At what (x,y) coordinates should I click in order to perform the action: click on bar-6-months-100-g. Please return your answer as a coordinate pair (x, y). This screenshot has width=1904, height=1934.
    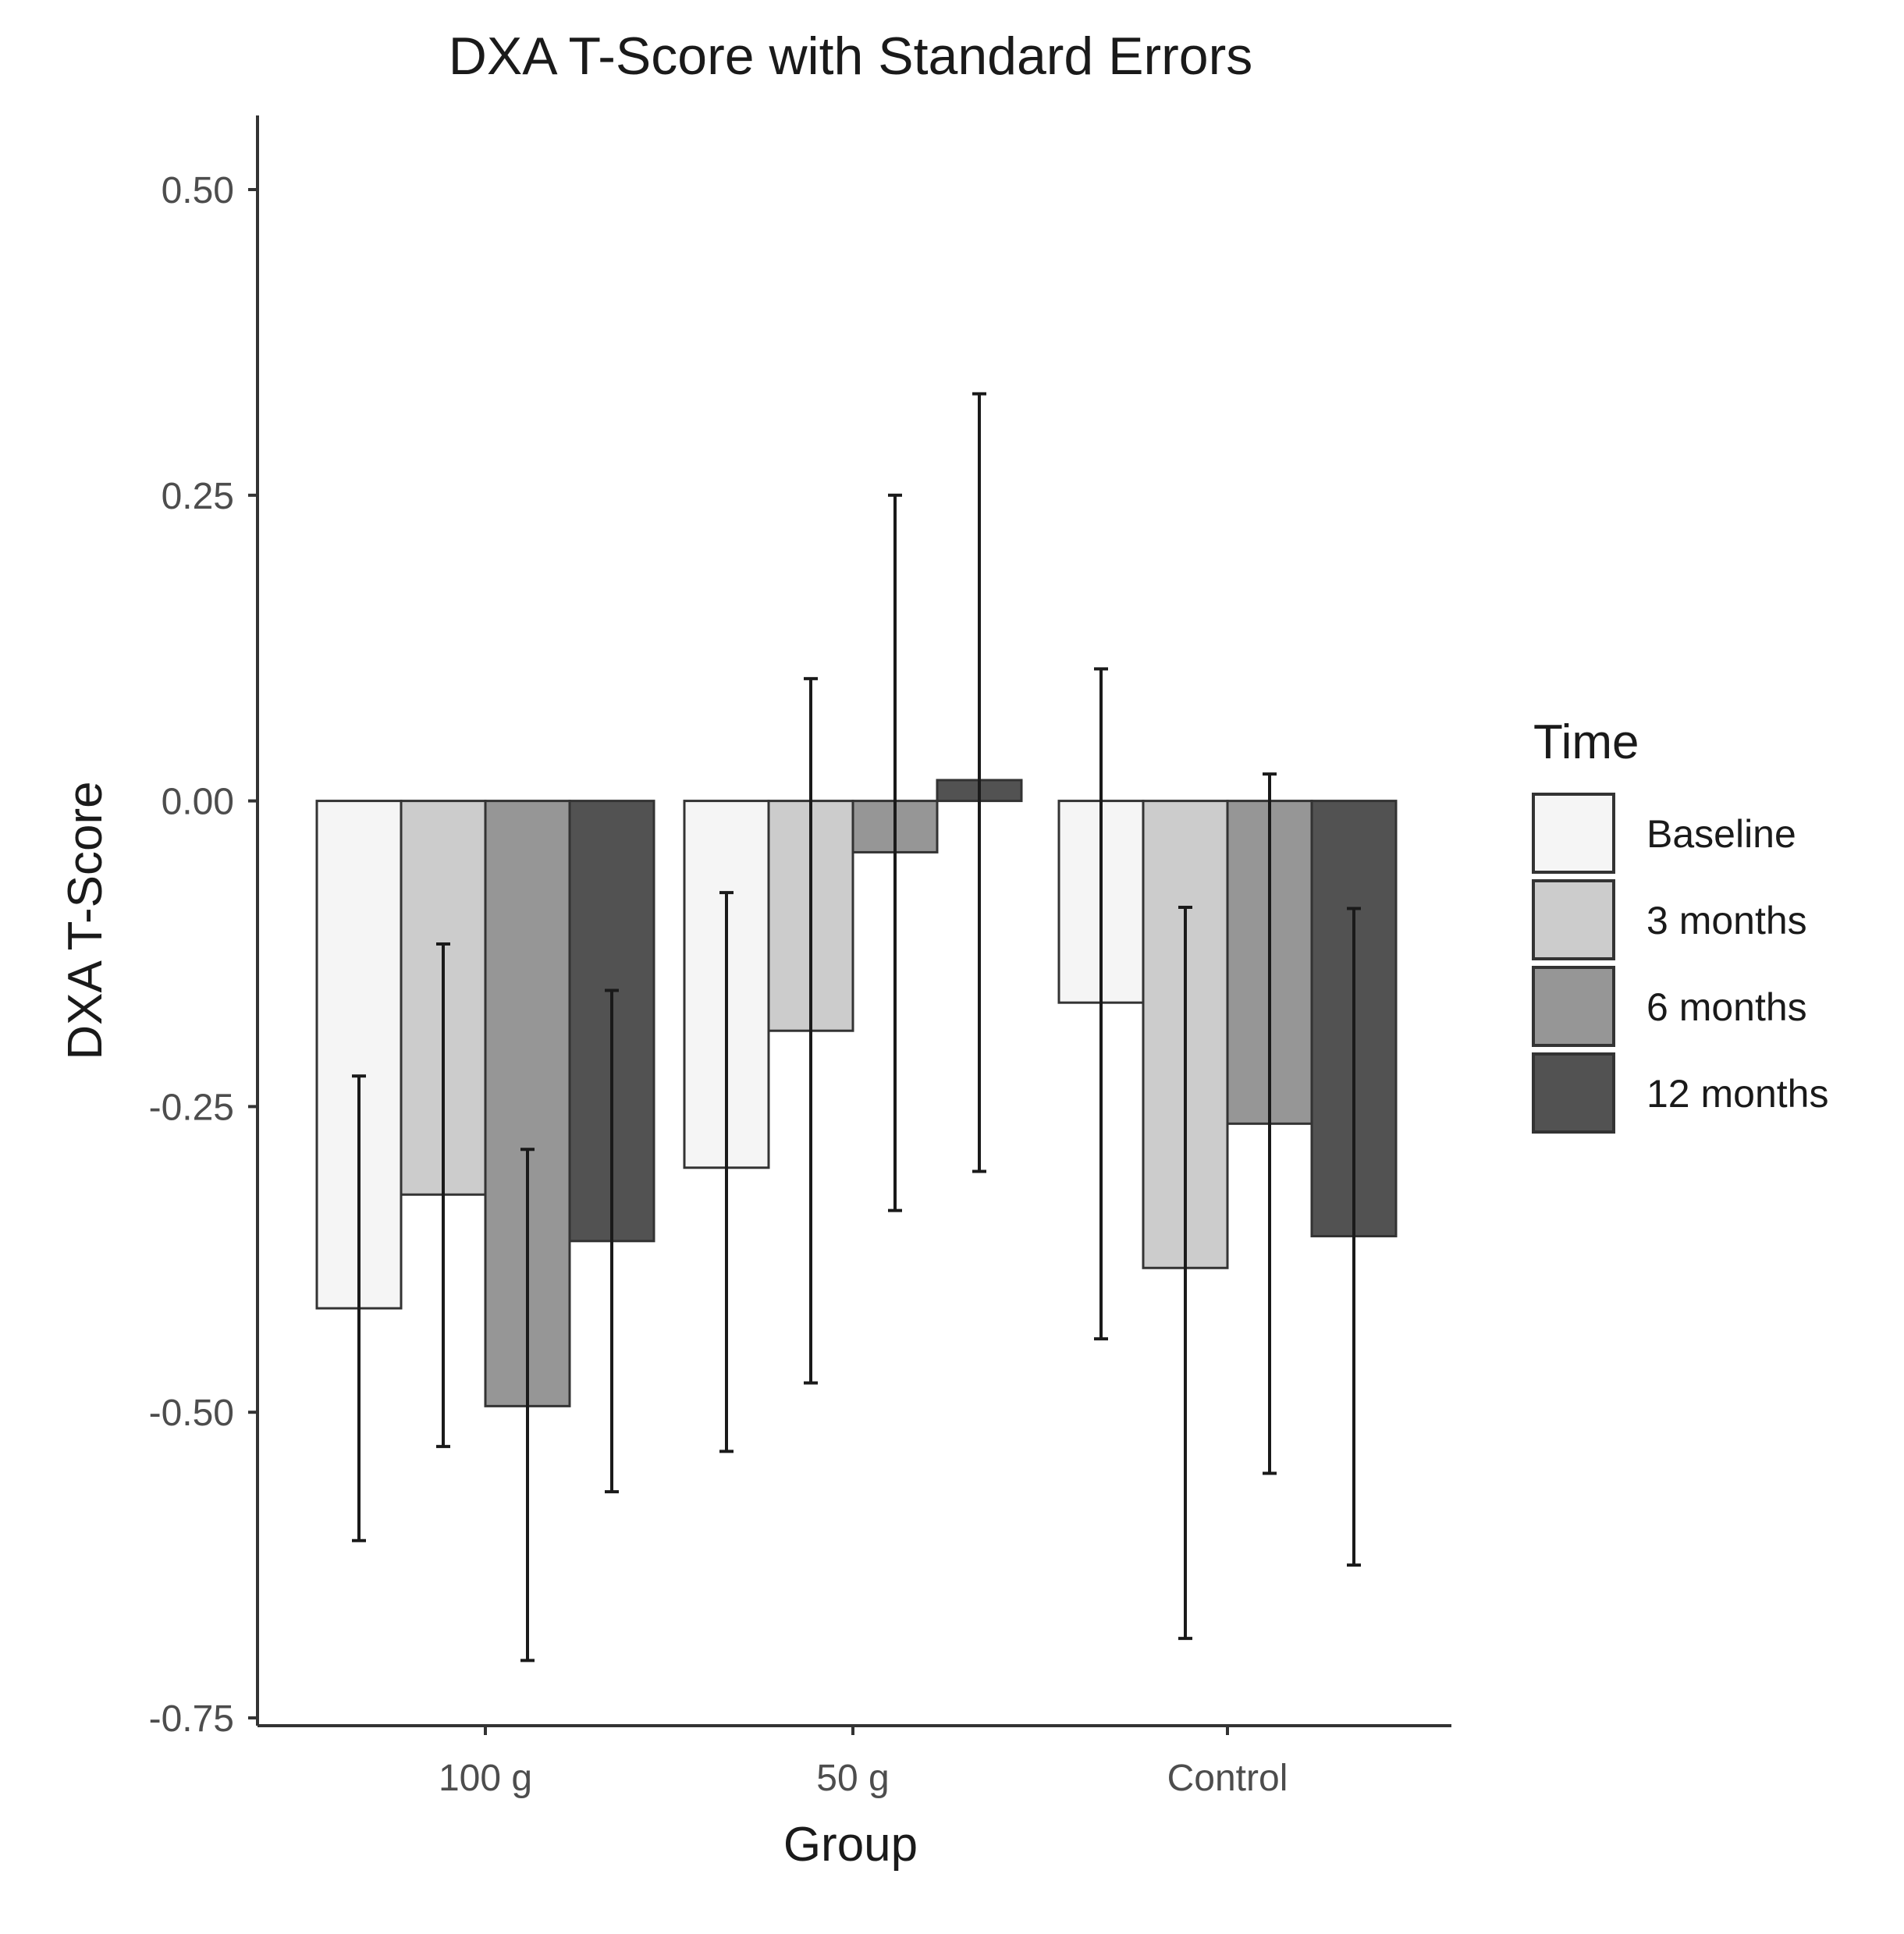
    Looking at the image, I should click on (527, 1103).